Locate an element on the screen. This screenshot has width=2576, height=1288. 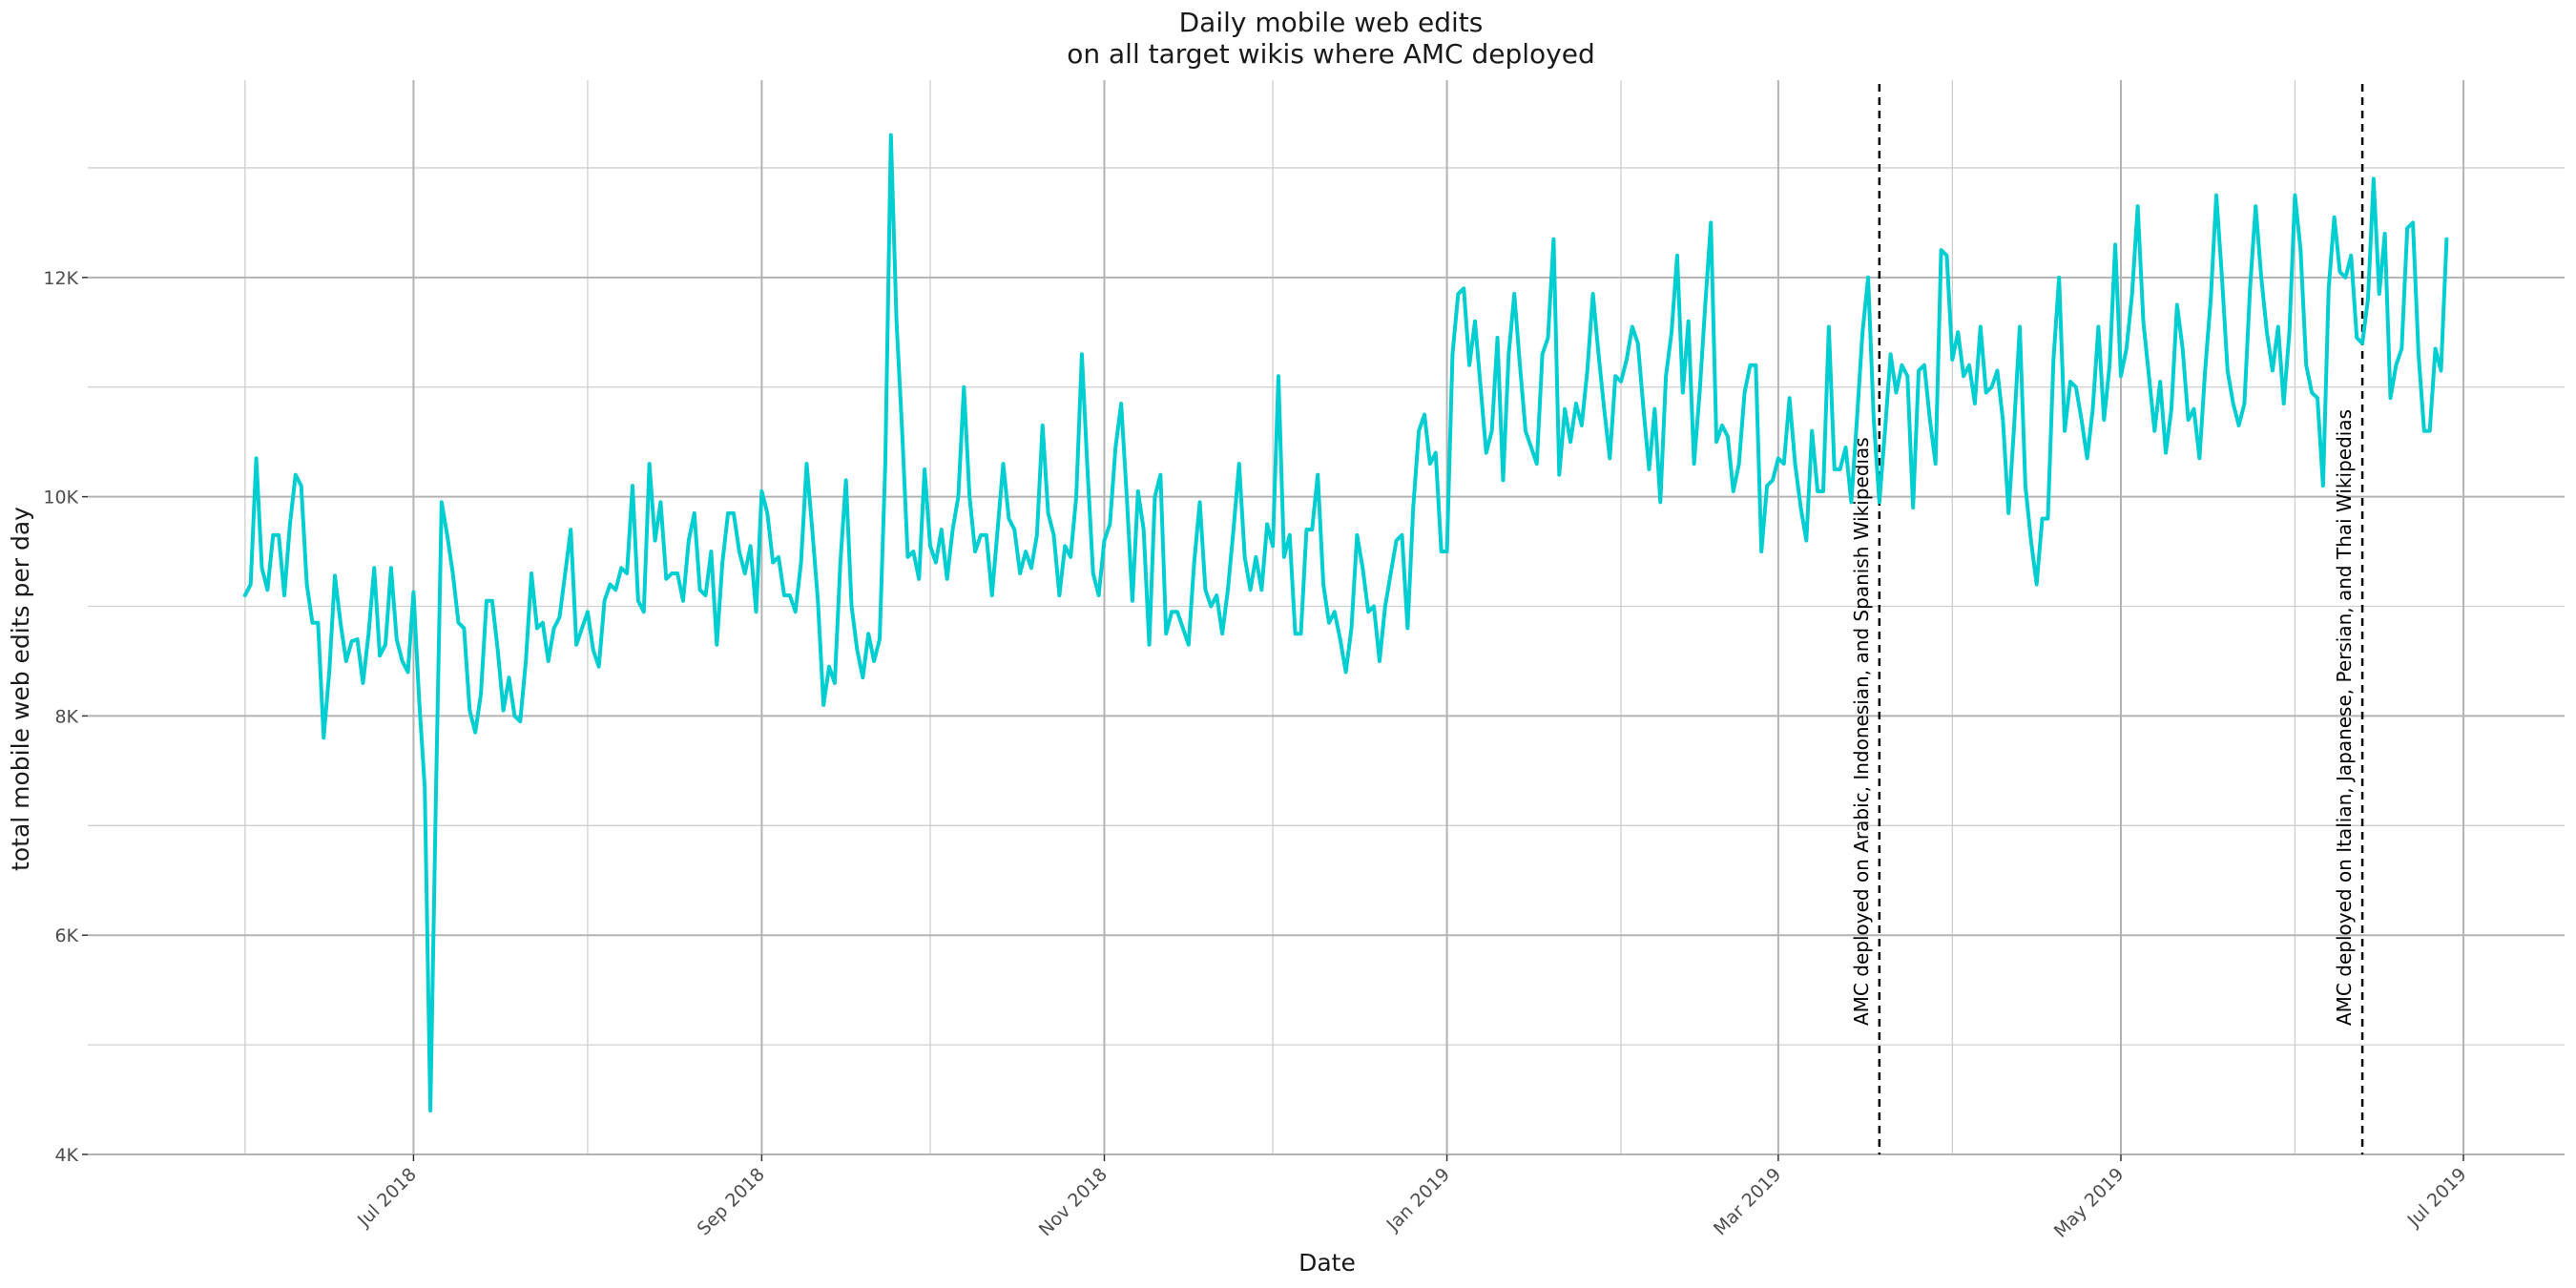
x-tick-label: May 2019 is located at coordinates (2089, 1203).